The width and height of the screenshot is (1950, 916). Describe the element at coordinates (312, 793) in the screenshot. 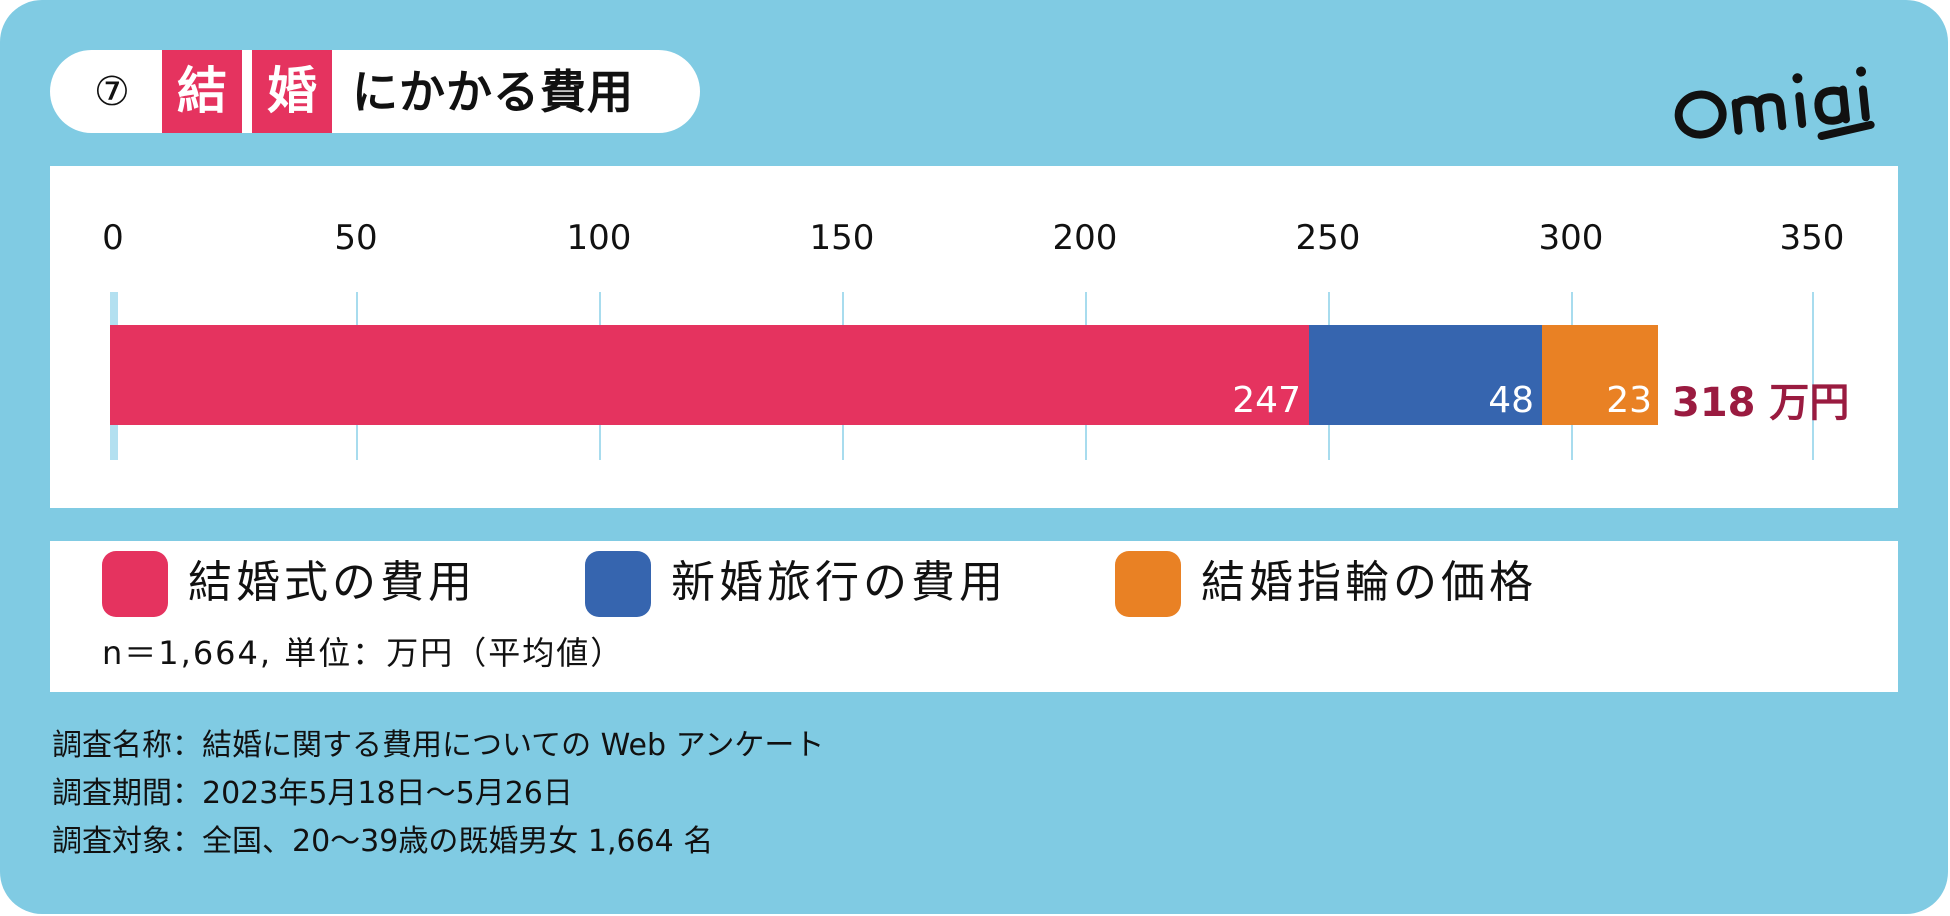

I see `survey-period: 調査期間：2023年5月18日〜5月26日` at that location.